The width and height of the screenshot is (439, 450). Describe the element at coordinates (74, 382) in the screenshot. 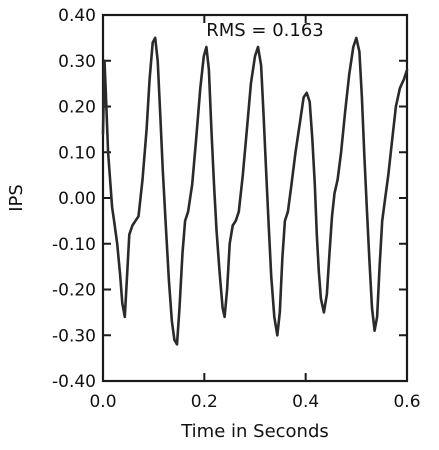

I see `y-tick-label: -0.40` at that location.